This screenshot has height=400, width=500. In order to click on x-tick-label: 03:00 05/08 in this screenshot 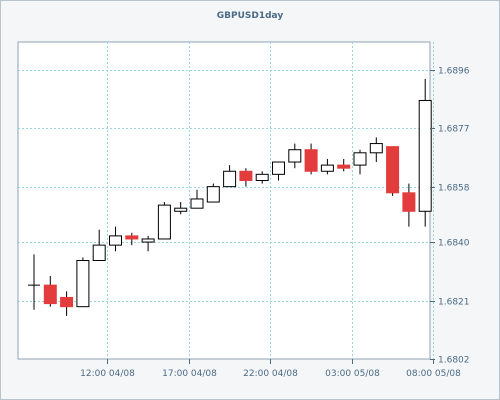, I will do `click(352, 374)`.